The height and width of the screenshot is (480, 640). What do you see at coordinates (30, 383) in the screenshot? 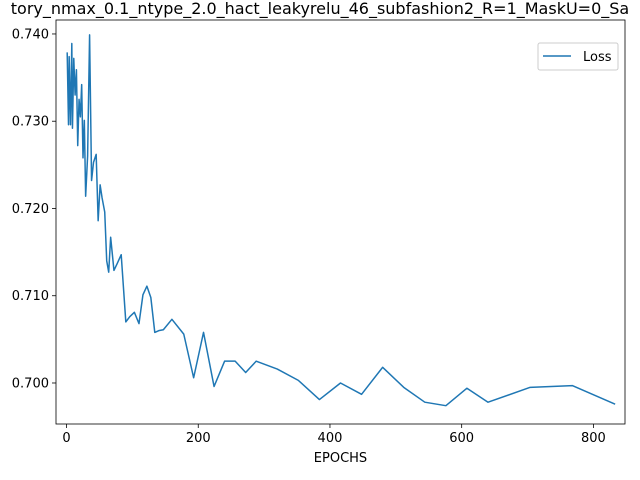
I see `y-tick-label: 0.700` at bounding box center [30, 383].